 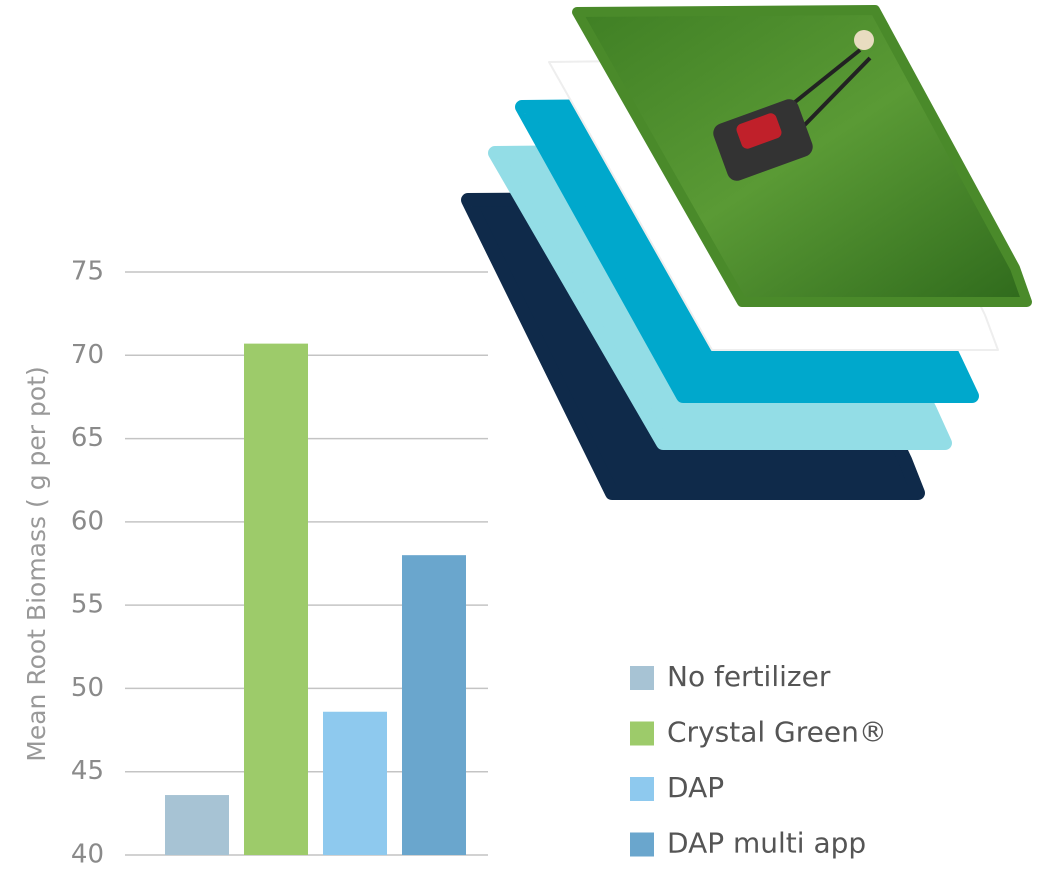 I want to click on legend-label: DAP multi app, so click(x=766, y=843).